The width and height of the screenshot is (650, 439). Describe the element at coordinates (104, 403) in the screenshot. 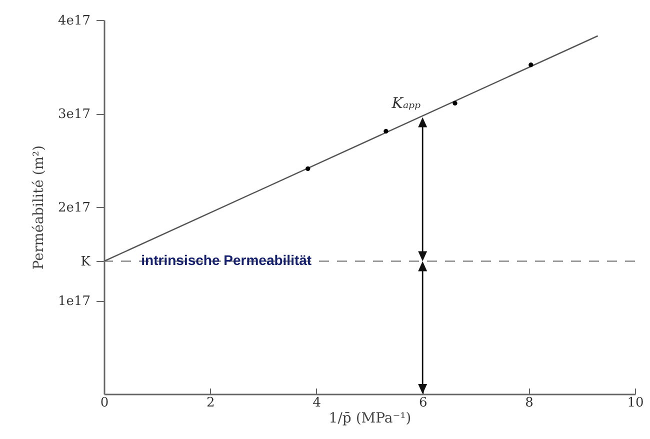

I see `x-tick-label: 0` at that location.